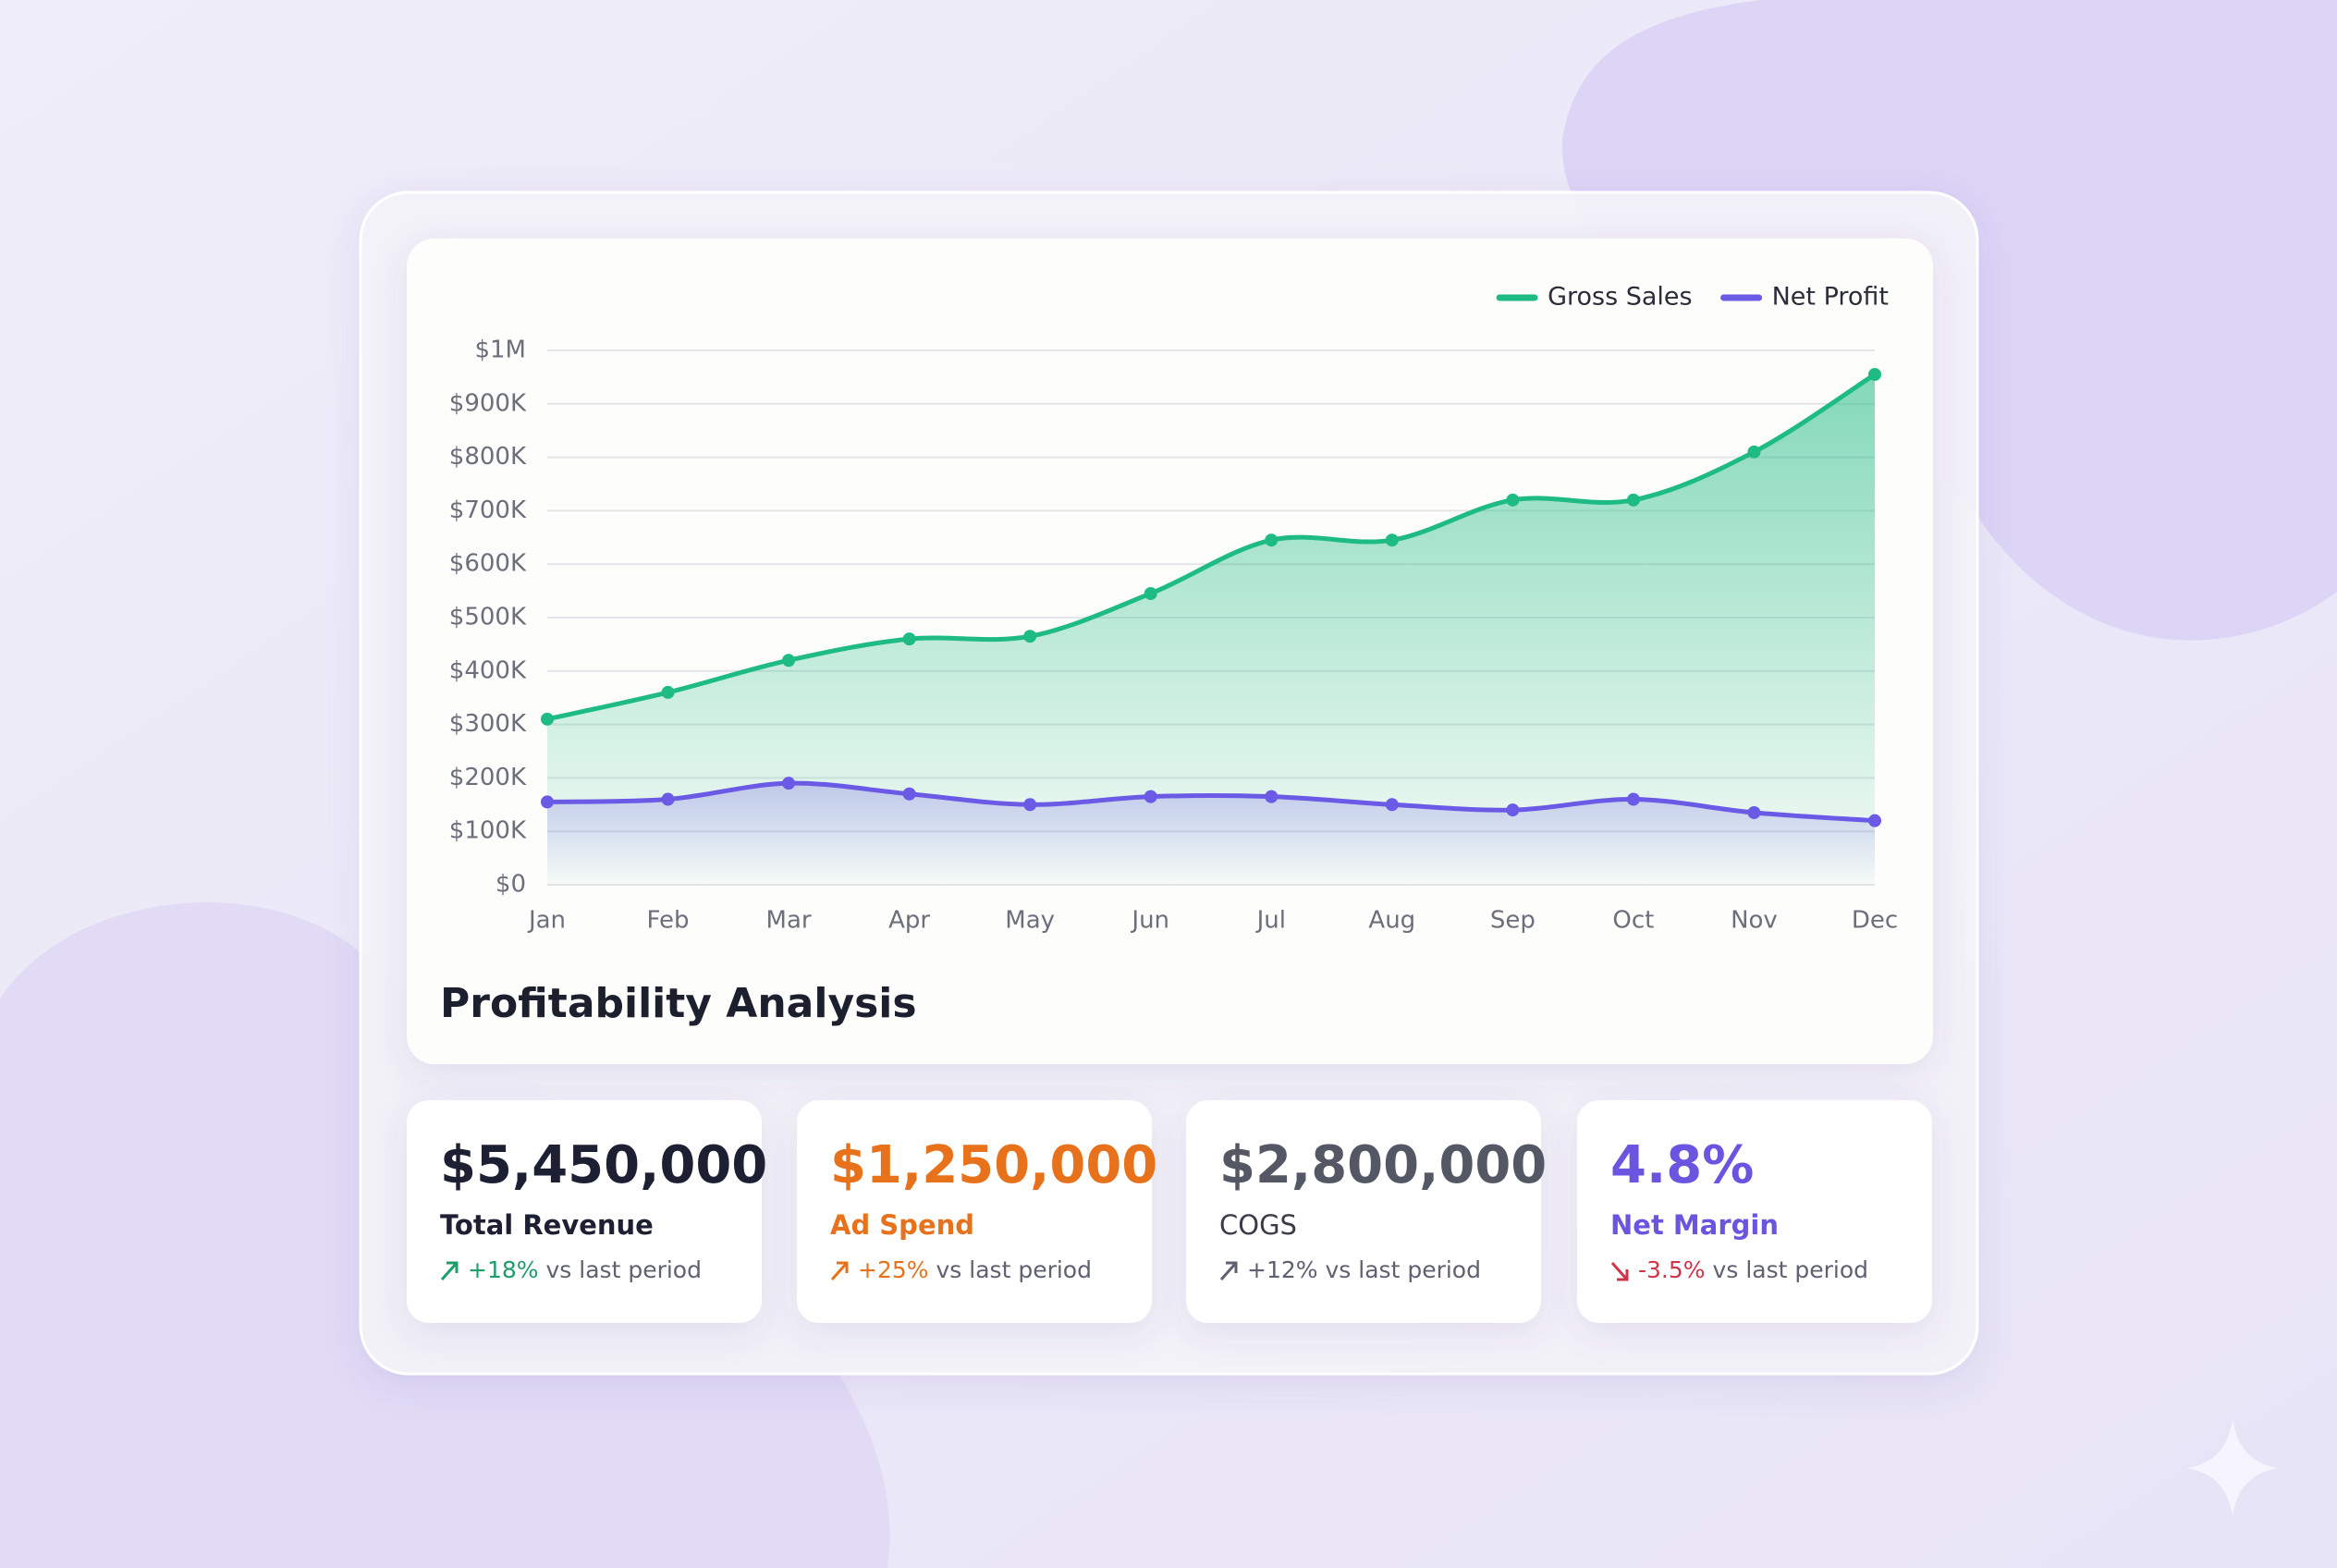 Image resolution: width=2337 pixels, height=1568 pixels. What do you see at coordinates (488, 564) in the screenshot?
I see `y-tick-label: $600K` at bounding box center [488, 564].